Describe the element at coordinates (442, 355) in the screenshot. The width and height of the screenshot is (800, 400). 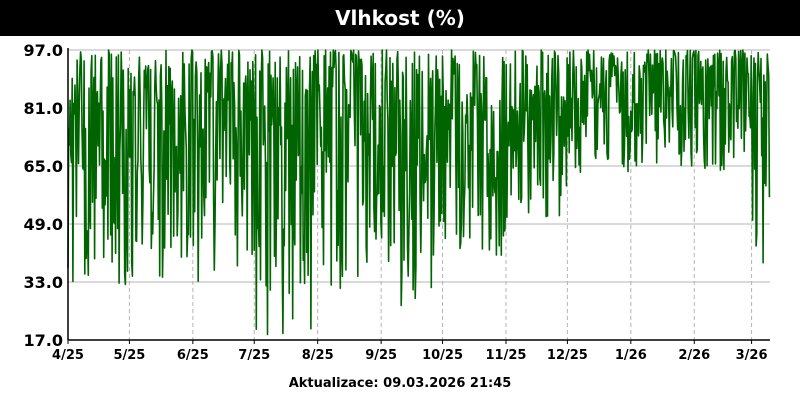
I see `x-tick-label: 10/25` at that location.